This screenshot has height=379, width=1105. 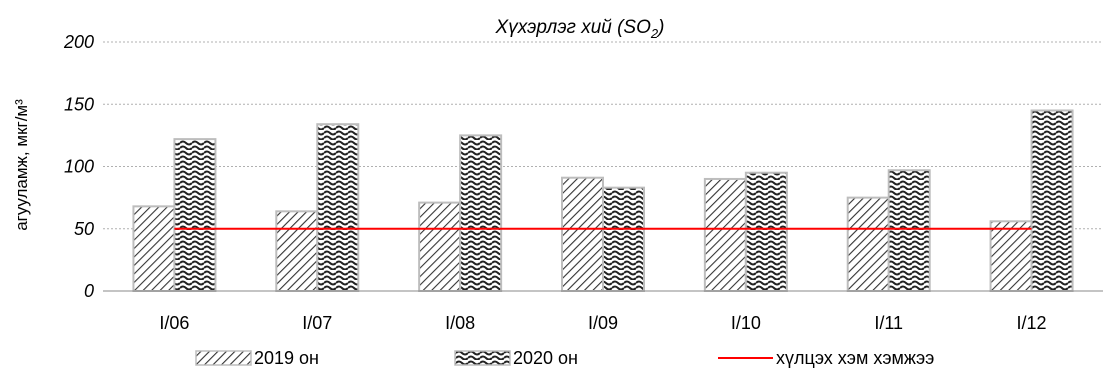 What do you see at coordinates (460, 323) in the screenshot?
I see `x-tick-label: I/08` at bounding box center [460, 323].